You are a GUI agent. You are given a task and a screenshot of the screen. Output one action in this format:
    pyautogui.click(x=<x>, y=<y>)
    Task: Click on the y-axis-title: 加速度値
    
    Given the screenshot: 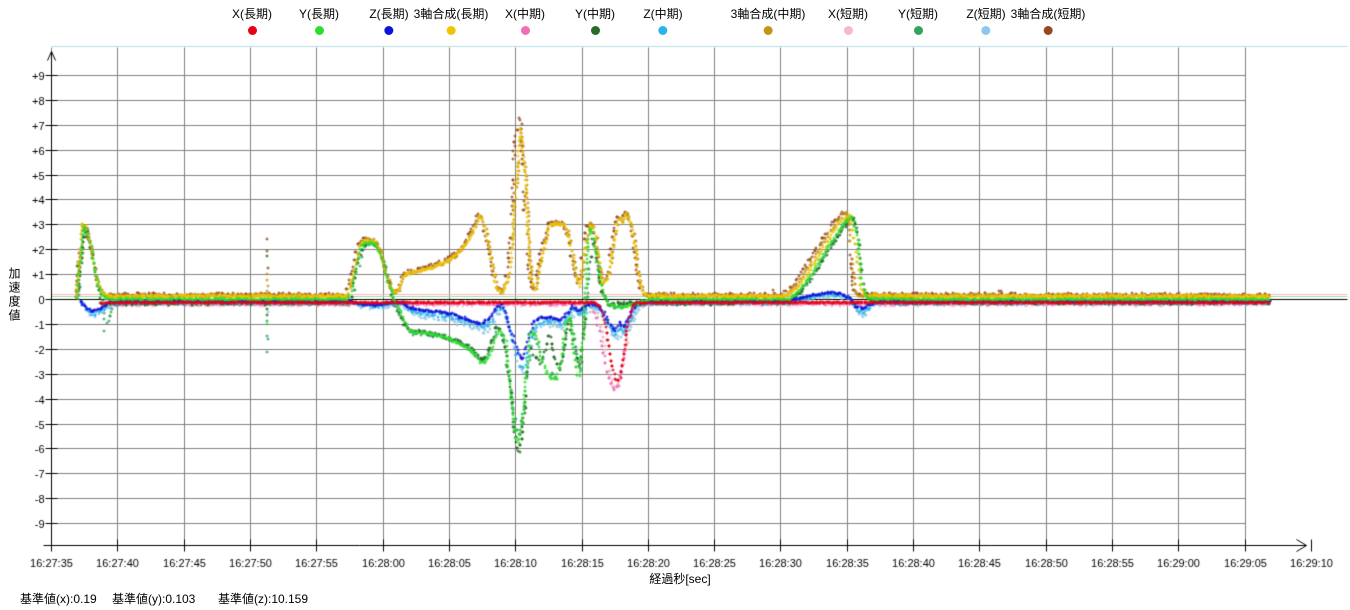 What is the action you would take?
    pyautogui.click(x=14, y=295)
    